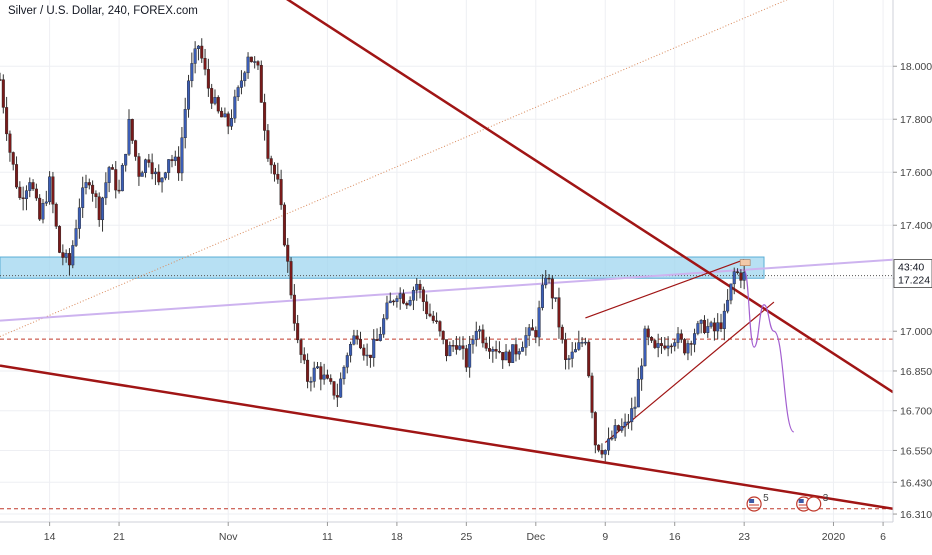 The height and width of the screenshot is (555, 932). Describe the element at coordinates (689, 372) in the screenshot. I see `wedge-lower-line` at that location.